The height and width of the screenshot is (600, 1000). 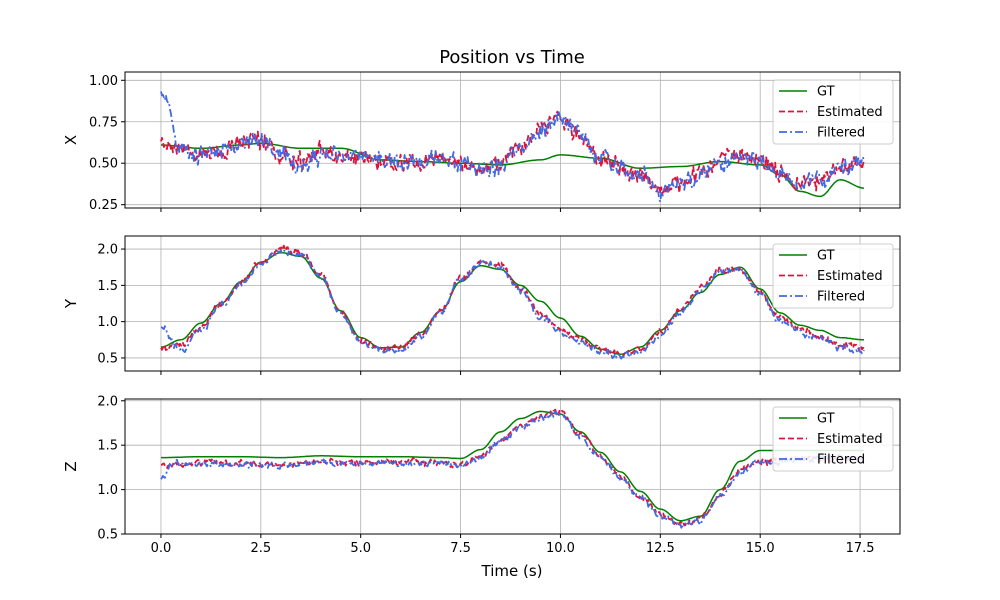 I want to click on y-tick-label: 0.50, so click(x=103, y=164).